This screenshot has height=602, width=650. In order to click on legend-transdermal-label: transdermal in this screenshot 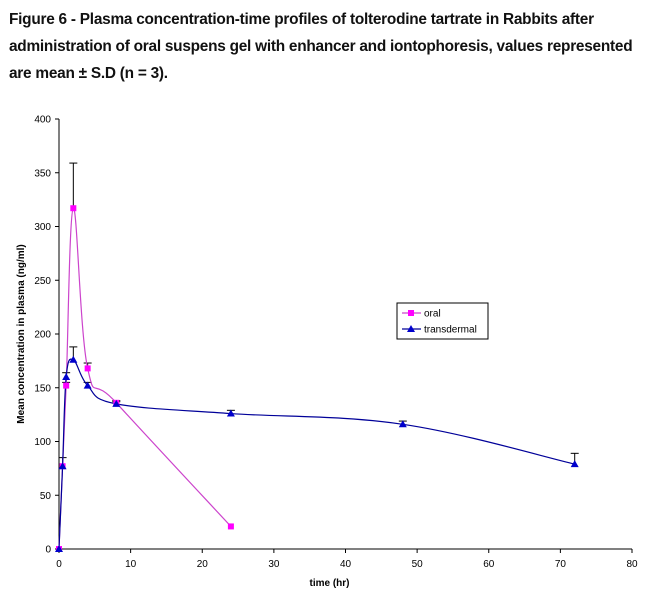, I will do `click(450, 330)`.